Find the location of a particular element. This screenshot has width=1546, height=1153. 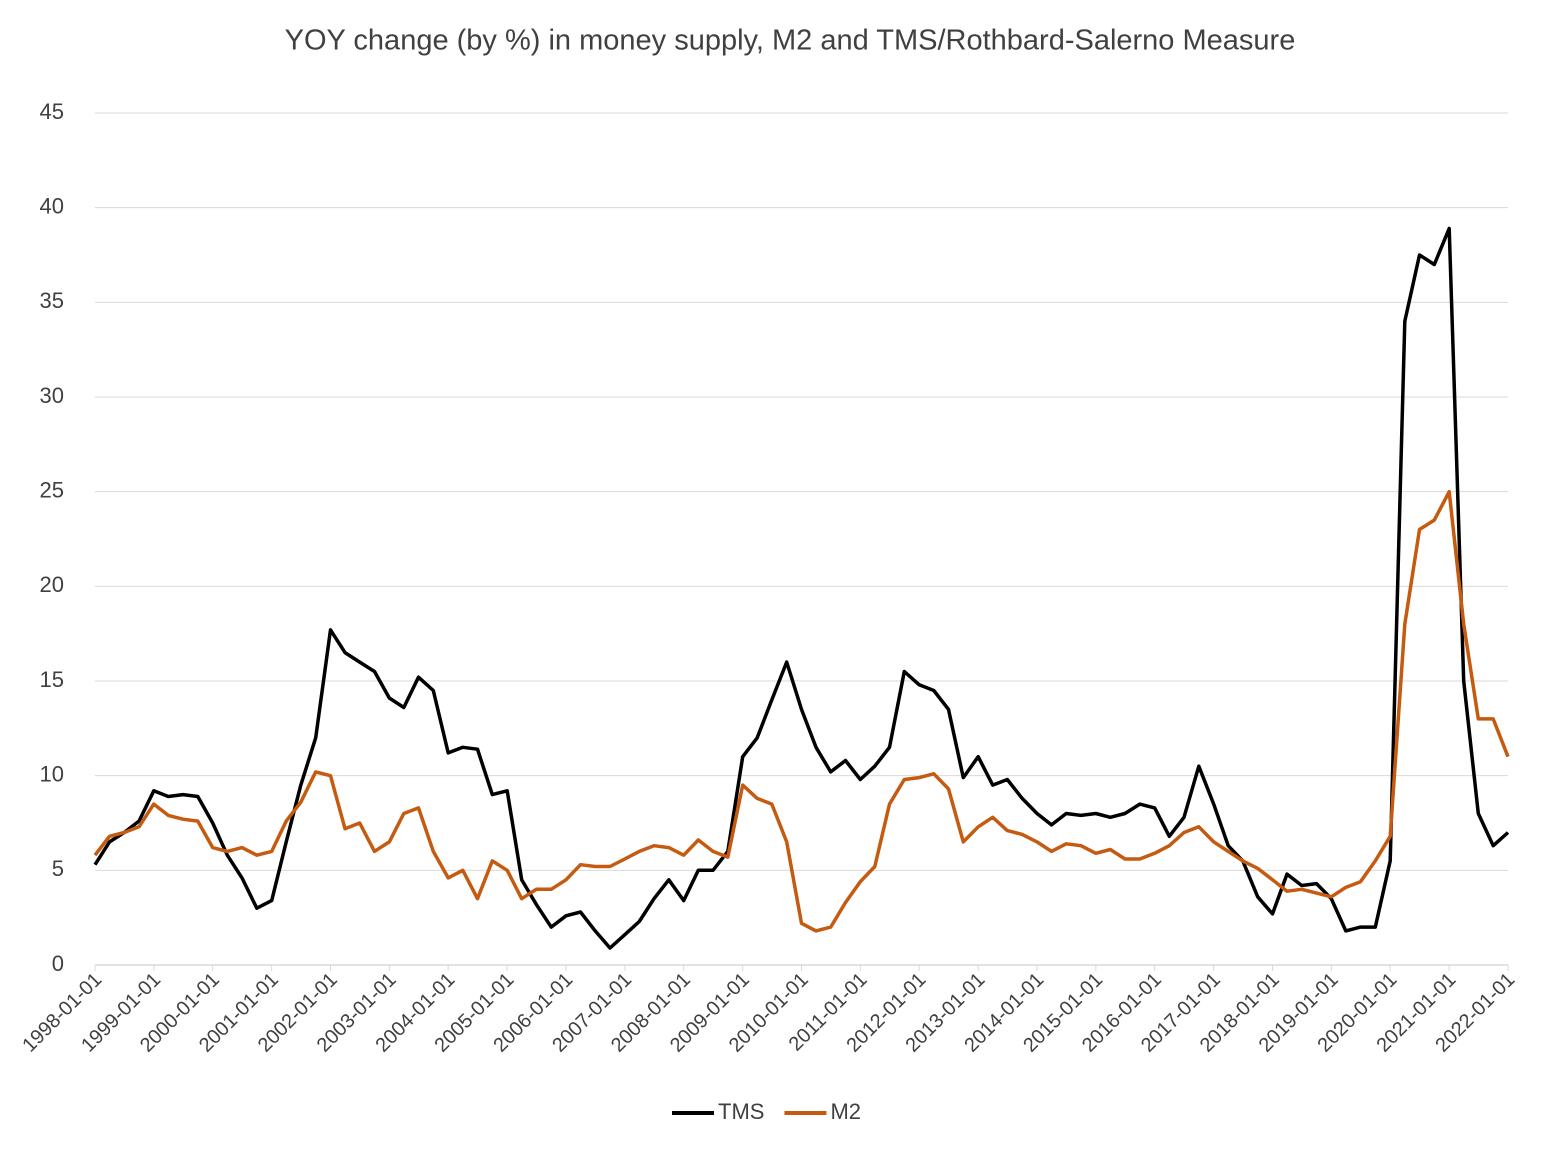

y-tick-label: 35 is located at coordinates (52, 300).